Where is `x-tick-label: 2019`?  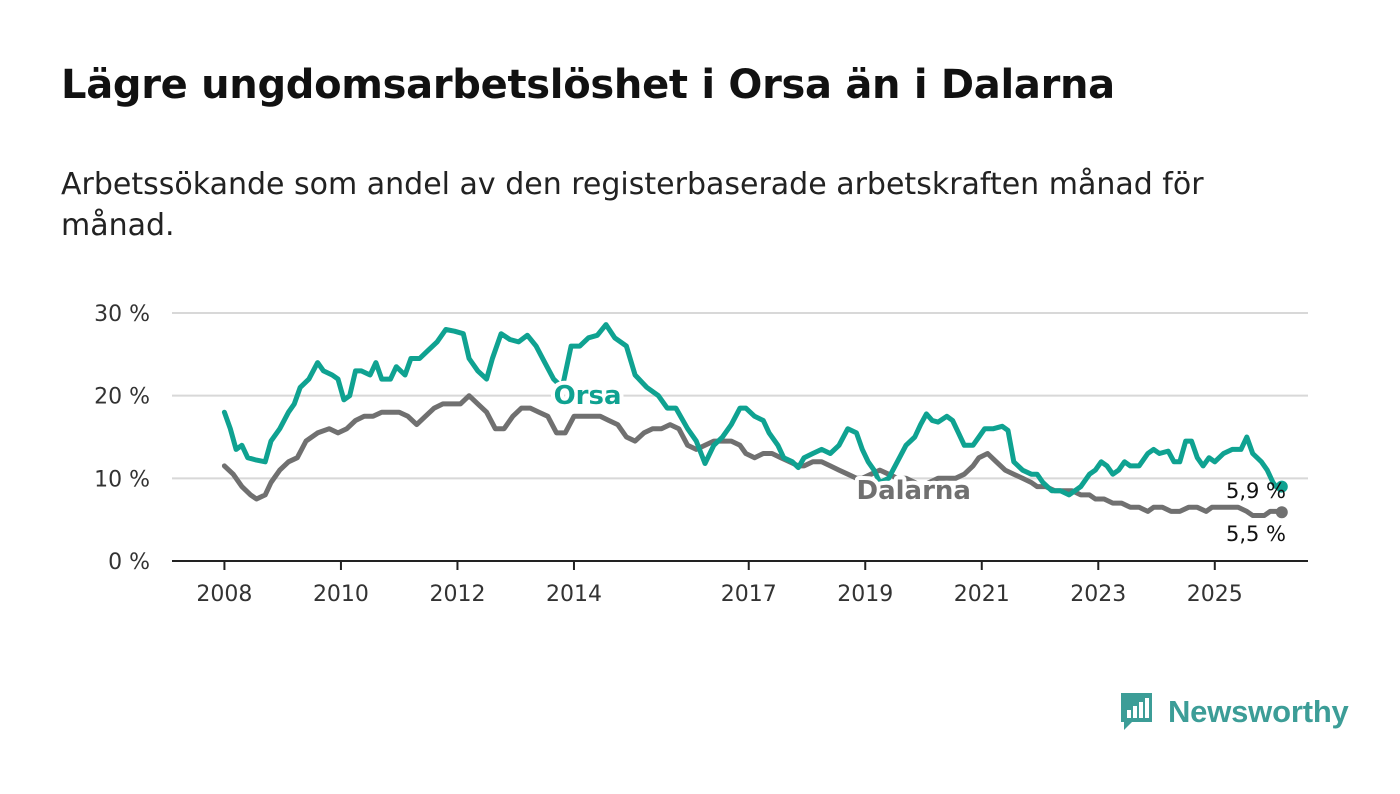 x-tick-label: 2019 is located at coordinates (865, 594).